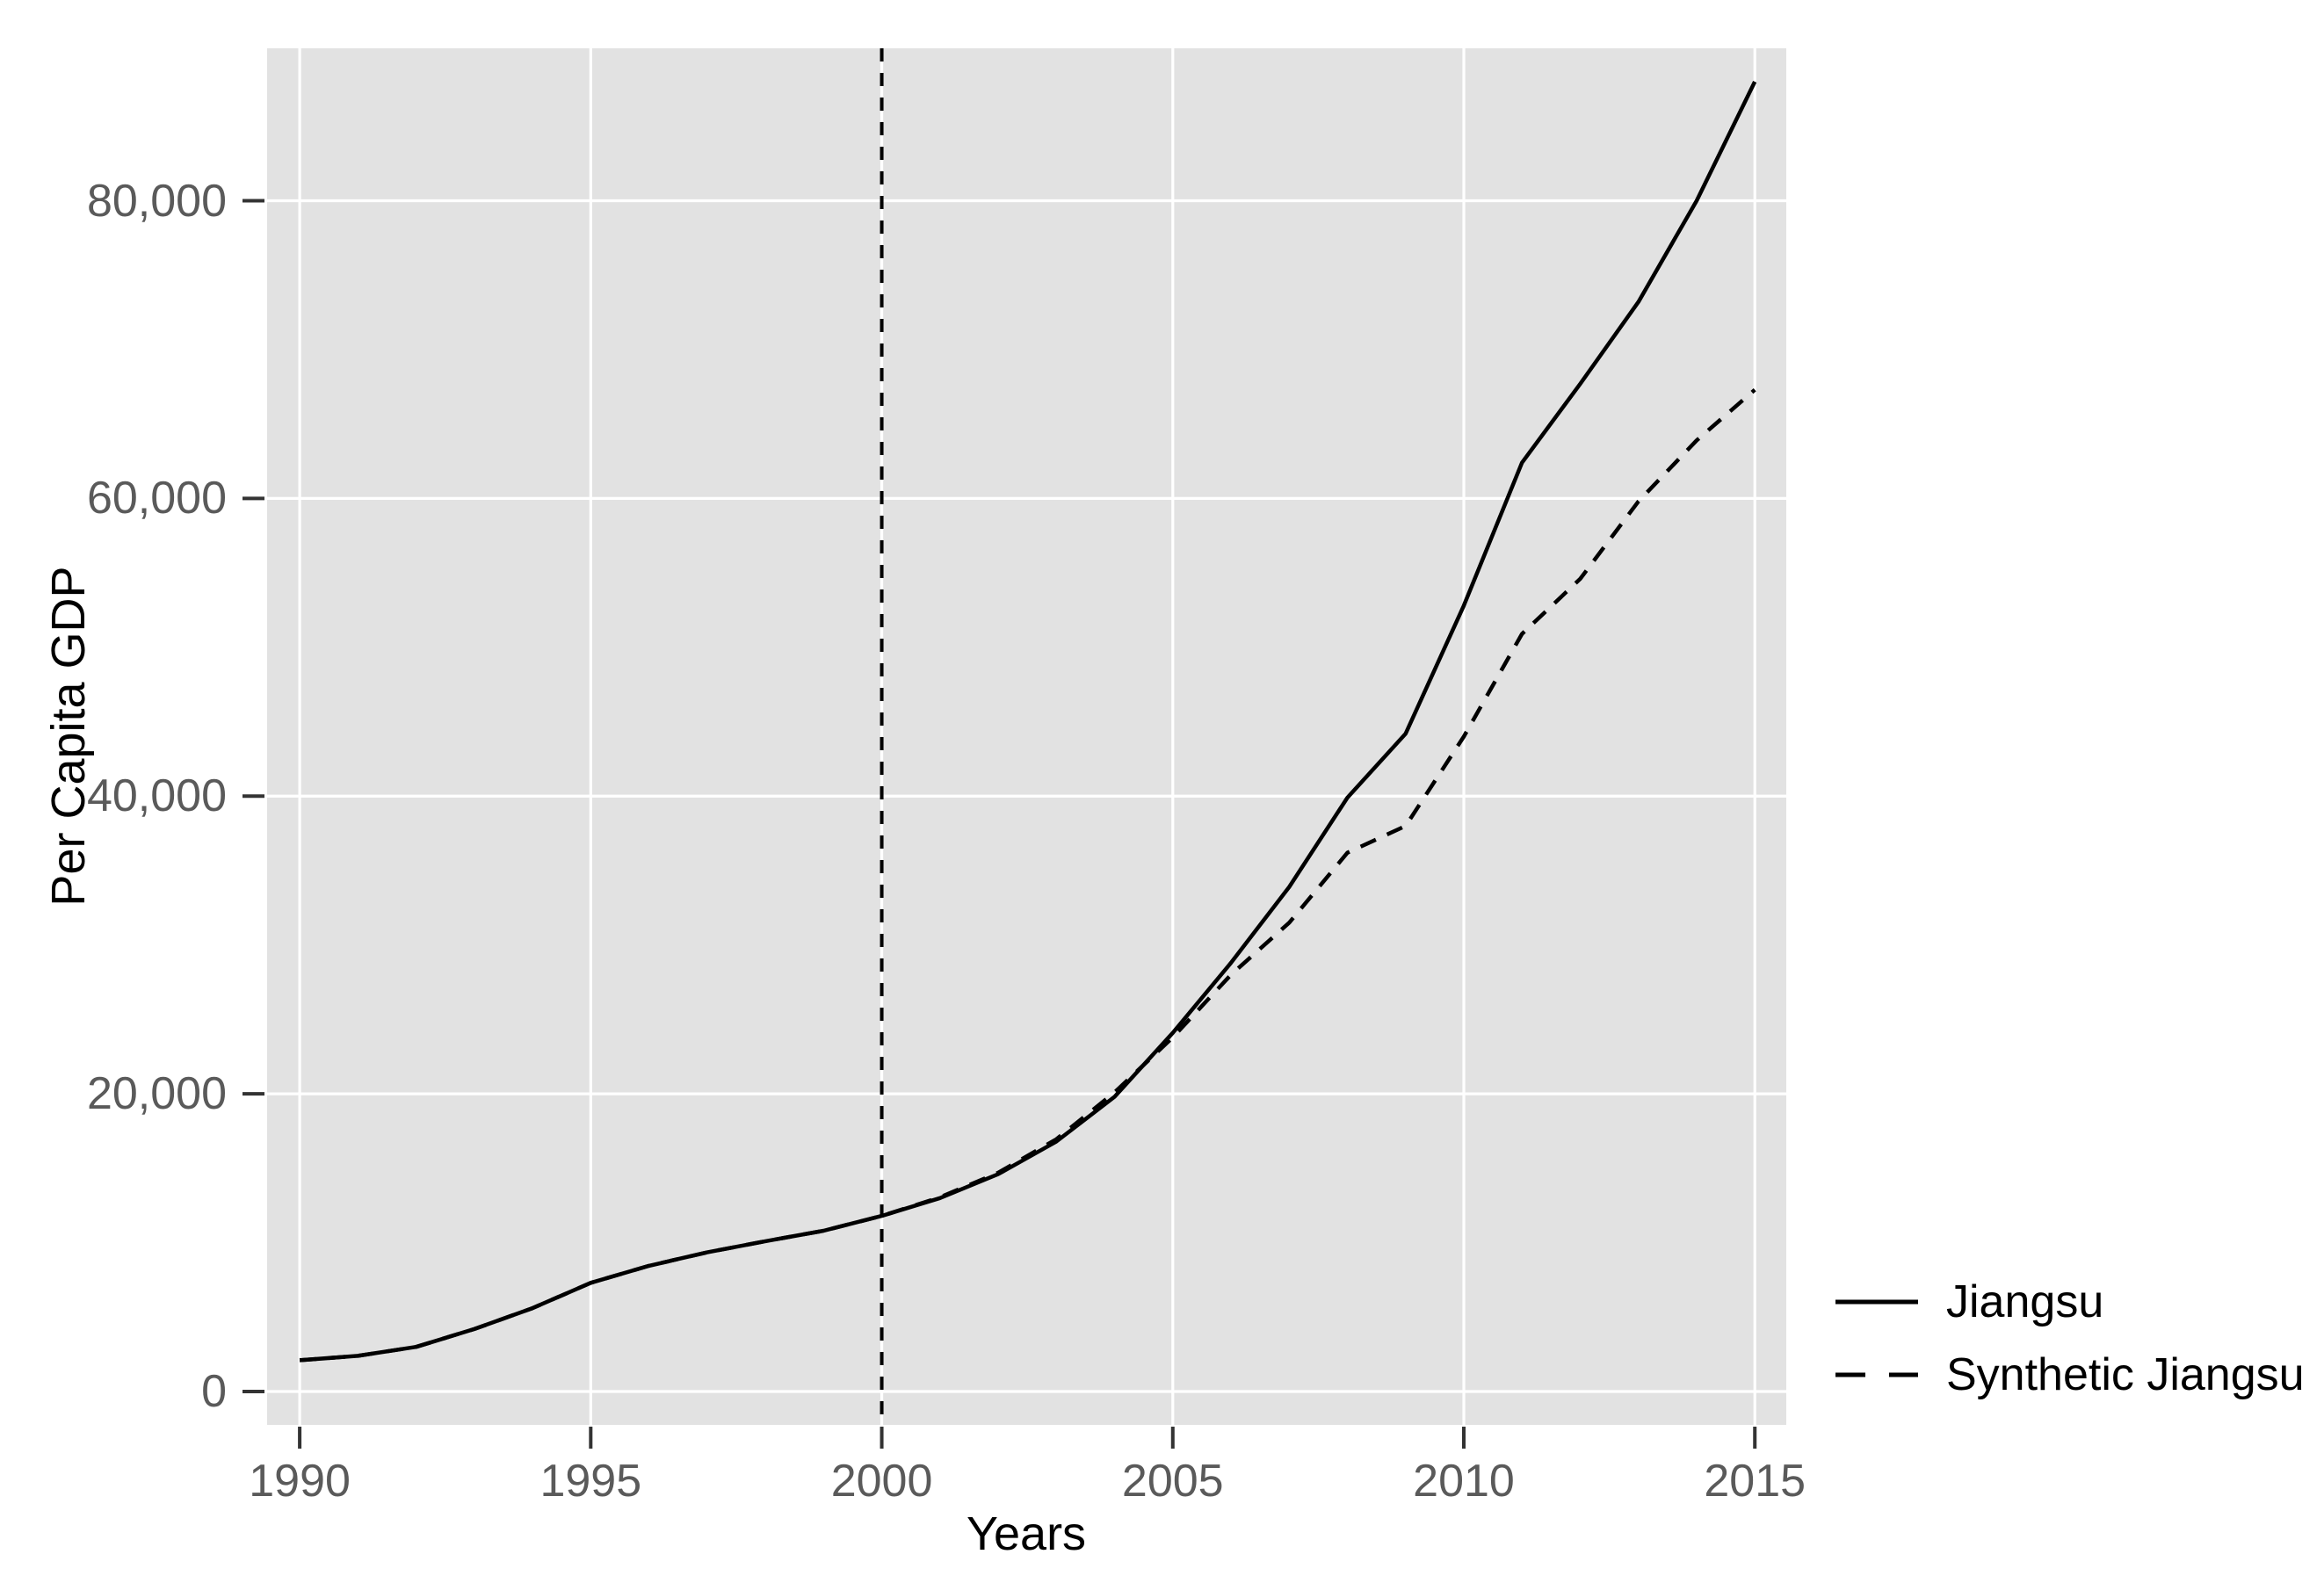 This screenshot has height=1576, width=2324. I want to click on y-axis-title: Per Capita GDP, so click(68, 736).